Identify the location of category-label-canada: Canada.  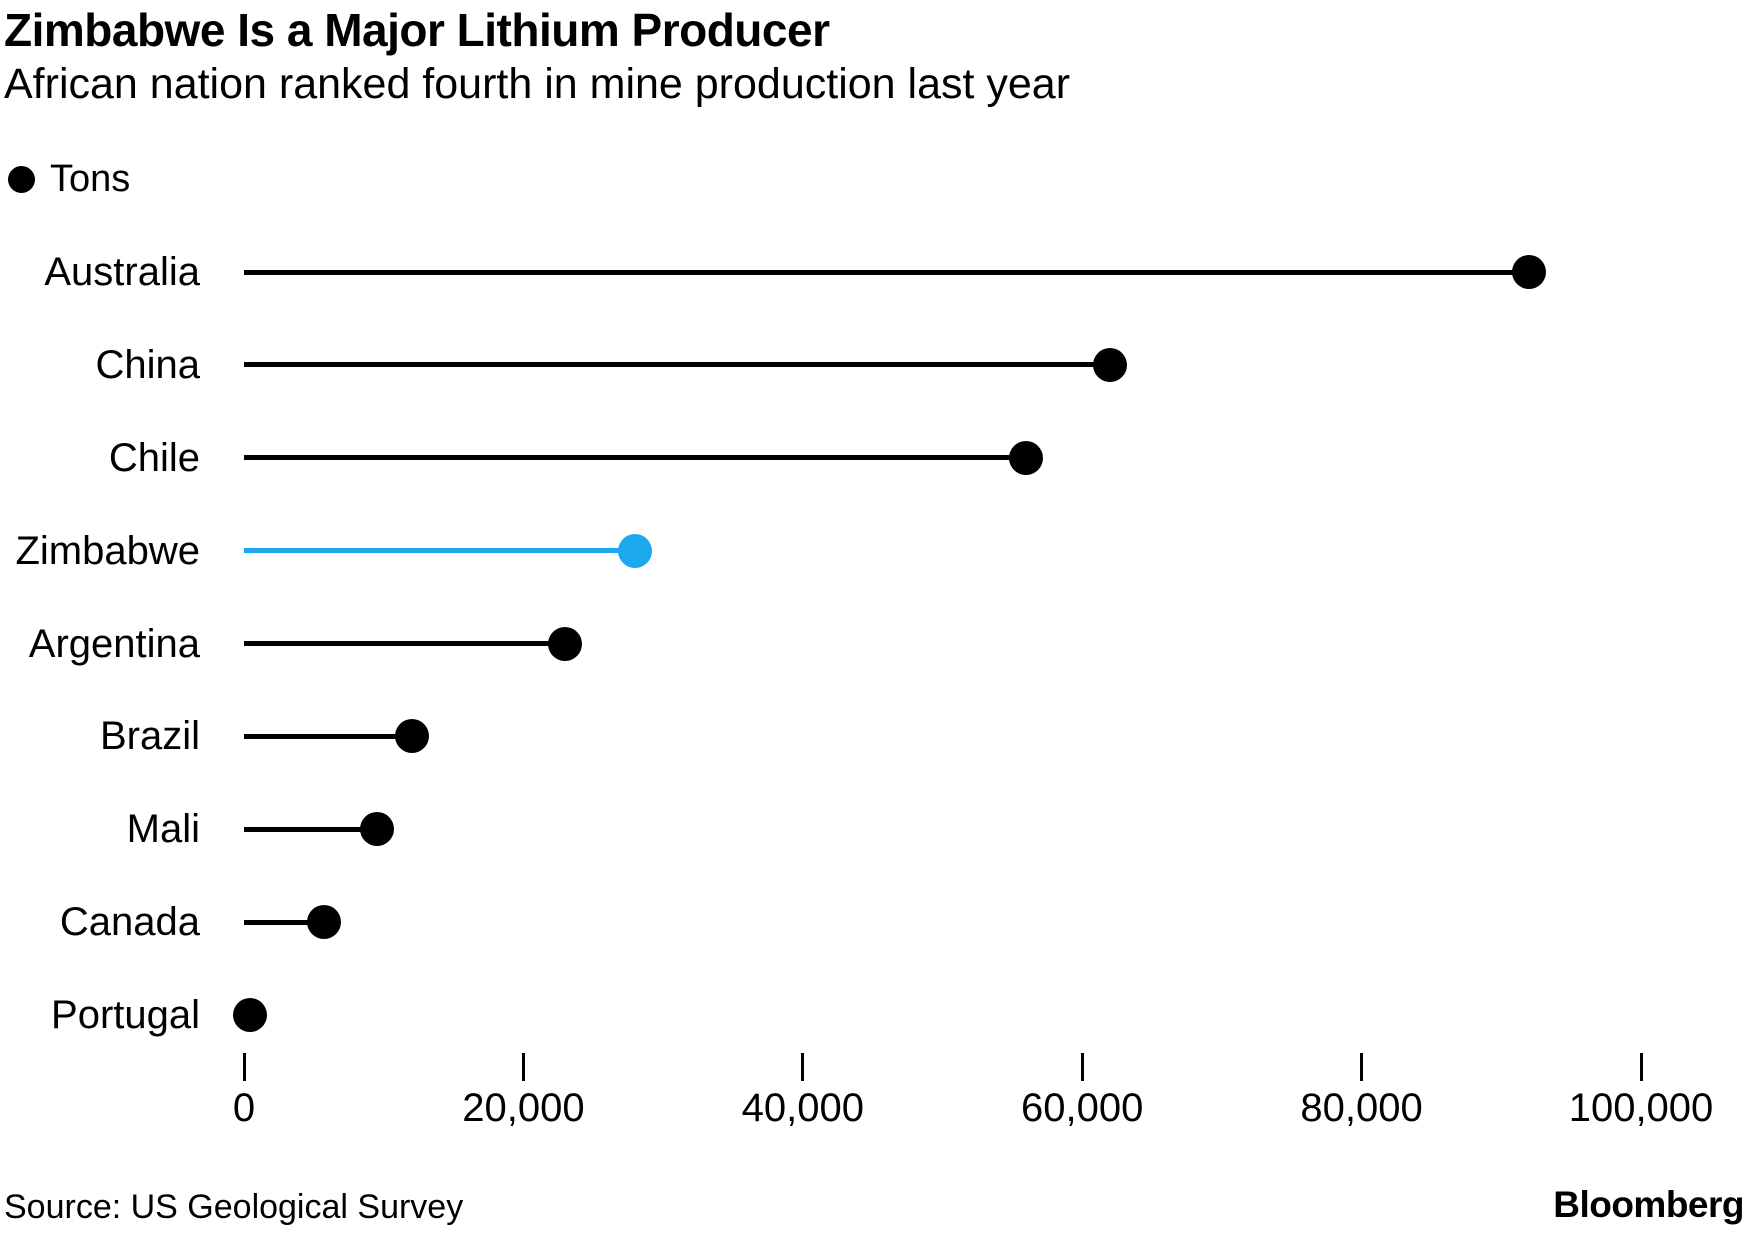
(129, 922).